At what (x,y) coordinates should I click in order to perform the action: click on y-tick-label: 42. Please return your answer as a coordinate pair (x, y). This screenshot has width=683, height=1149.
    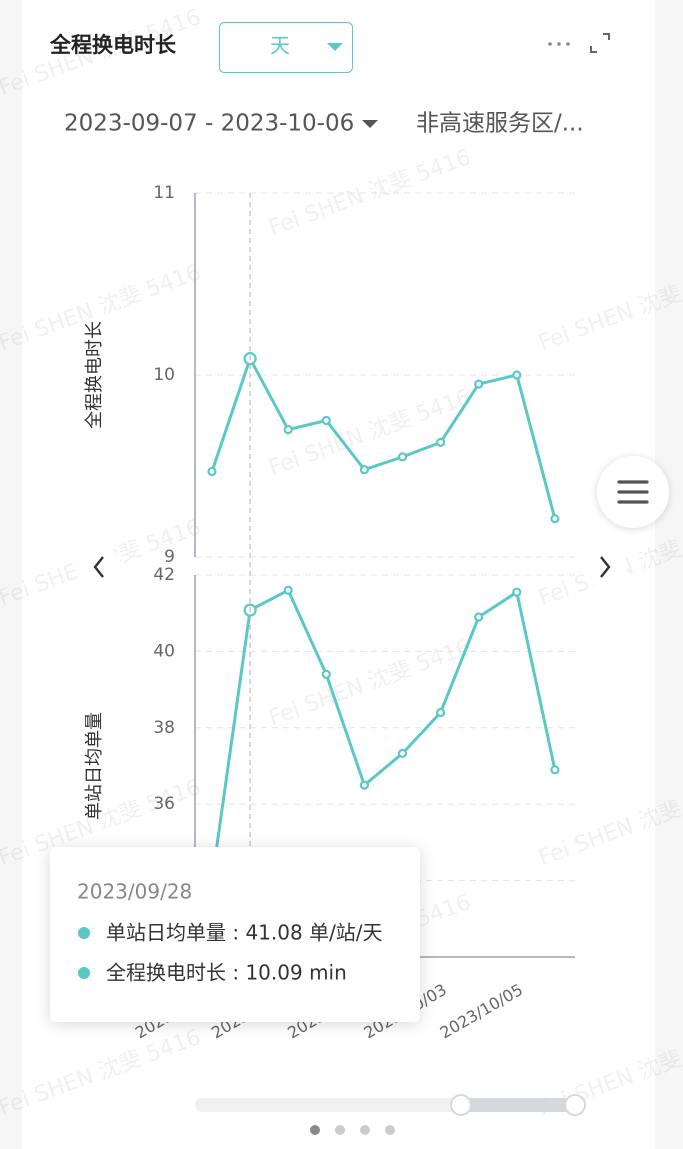
    Looking at the image, I should click on (164, 575).